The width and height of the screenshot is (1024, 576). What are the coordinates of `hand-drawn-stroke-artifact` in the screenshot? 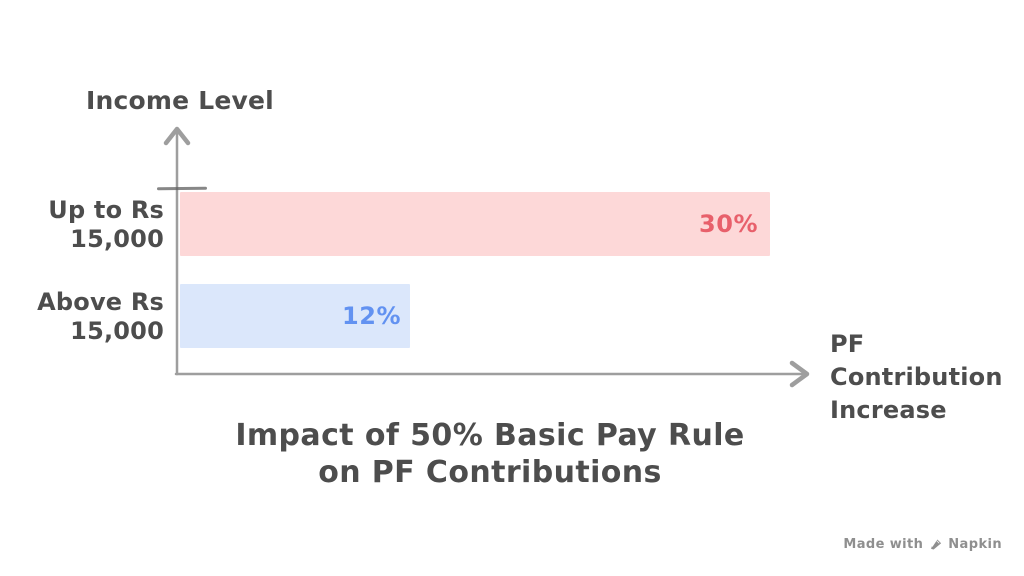 It's located at (182, 188).